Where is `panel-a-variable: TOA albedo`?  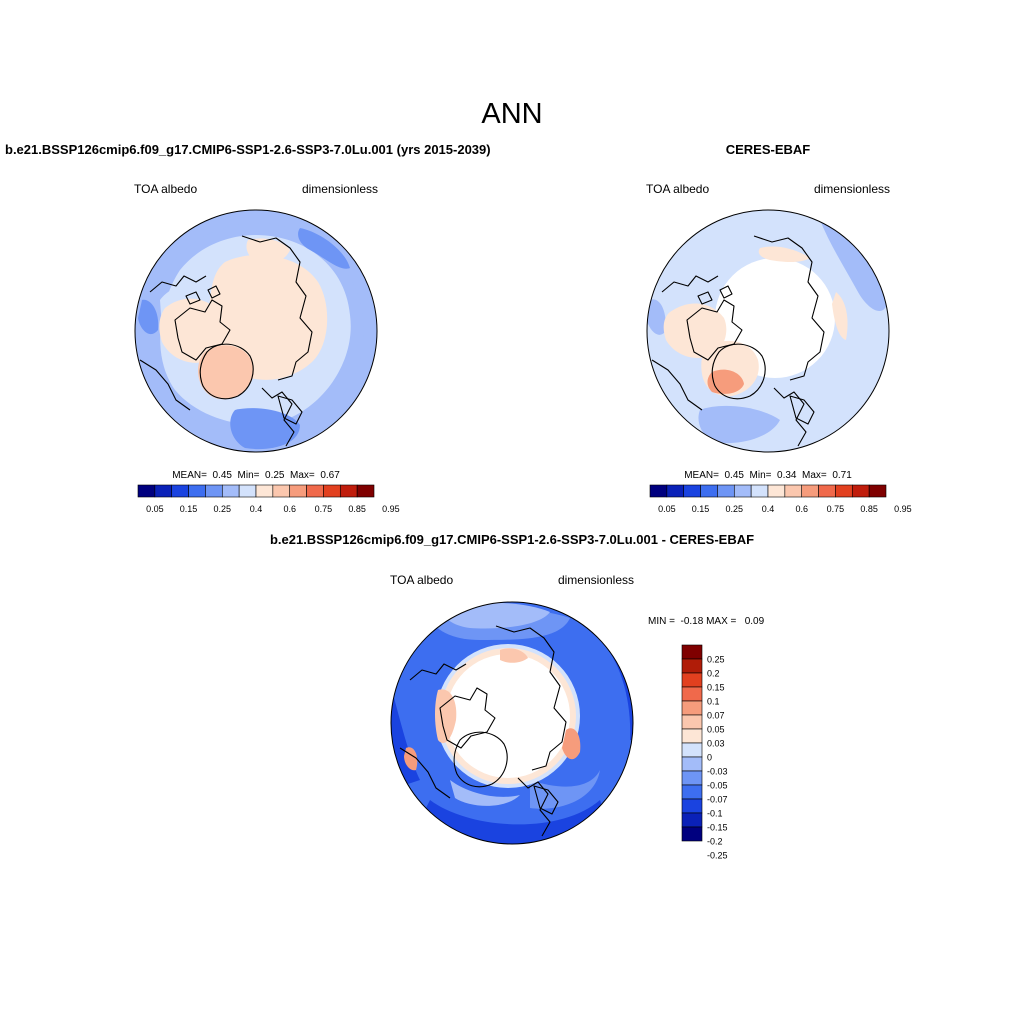
panel-a-variable: TOA albedo is located at coordinates (165, 189).